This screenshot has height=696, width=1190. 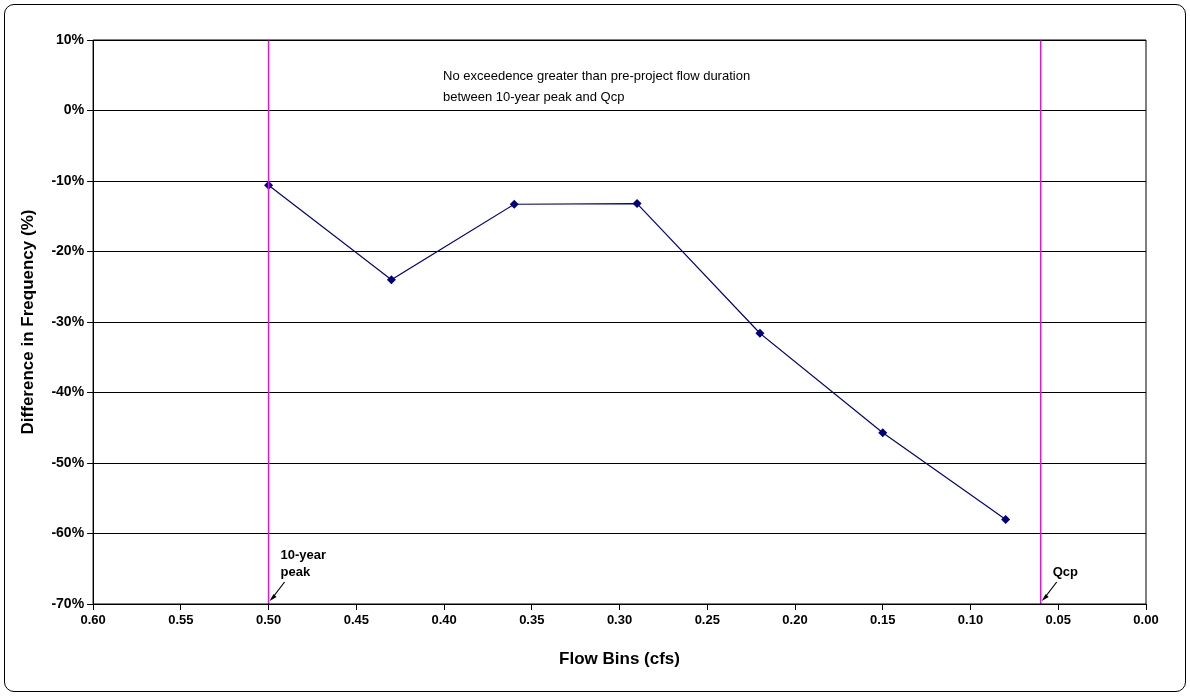 What do you see at coordinates (74, 109) in the screenshot?
I see `y-tick-label: 0%` at bounding box center [74, 109].